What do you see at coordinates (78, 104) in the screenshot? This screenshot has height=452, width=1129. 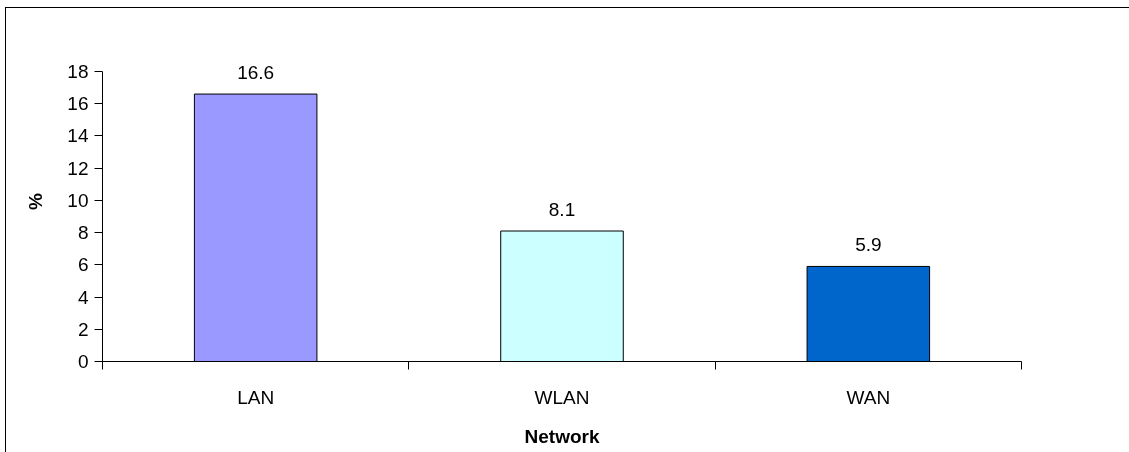 I see `y-tick-label: 16` at bounding box center [78, 104].